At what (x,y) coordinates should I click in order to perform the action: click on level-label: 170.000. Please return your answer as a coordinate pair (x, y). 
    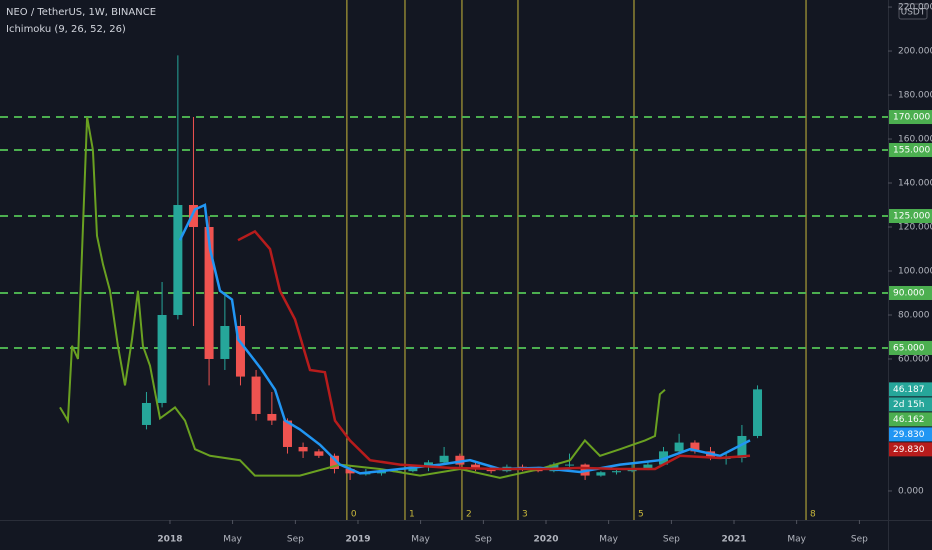
    Looking at the image, I should click on (911, 118).